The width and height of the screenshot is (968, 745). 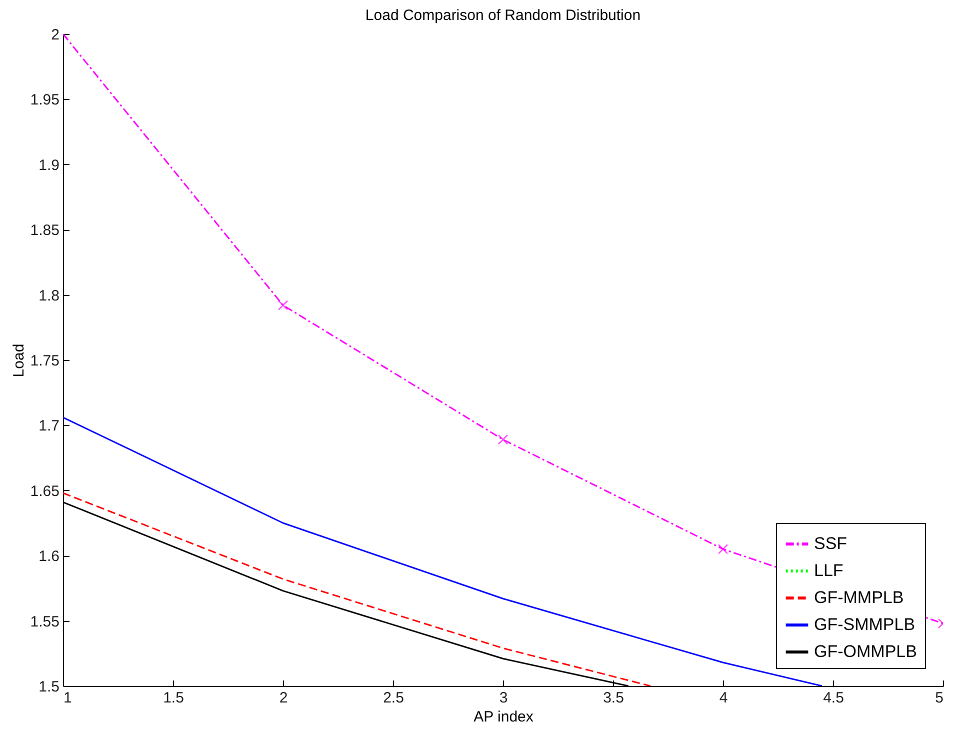 I want to click on x-tick-label: 4.5, so click(x=833, y=698).